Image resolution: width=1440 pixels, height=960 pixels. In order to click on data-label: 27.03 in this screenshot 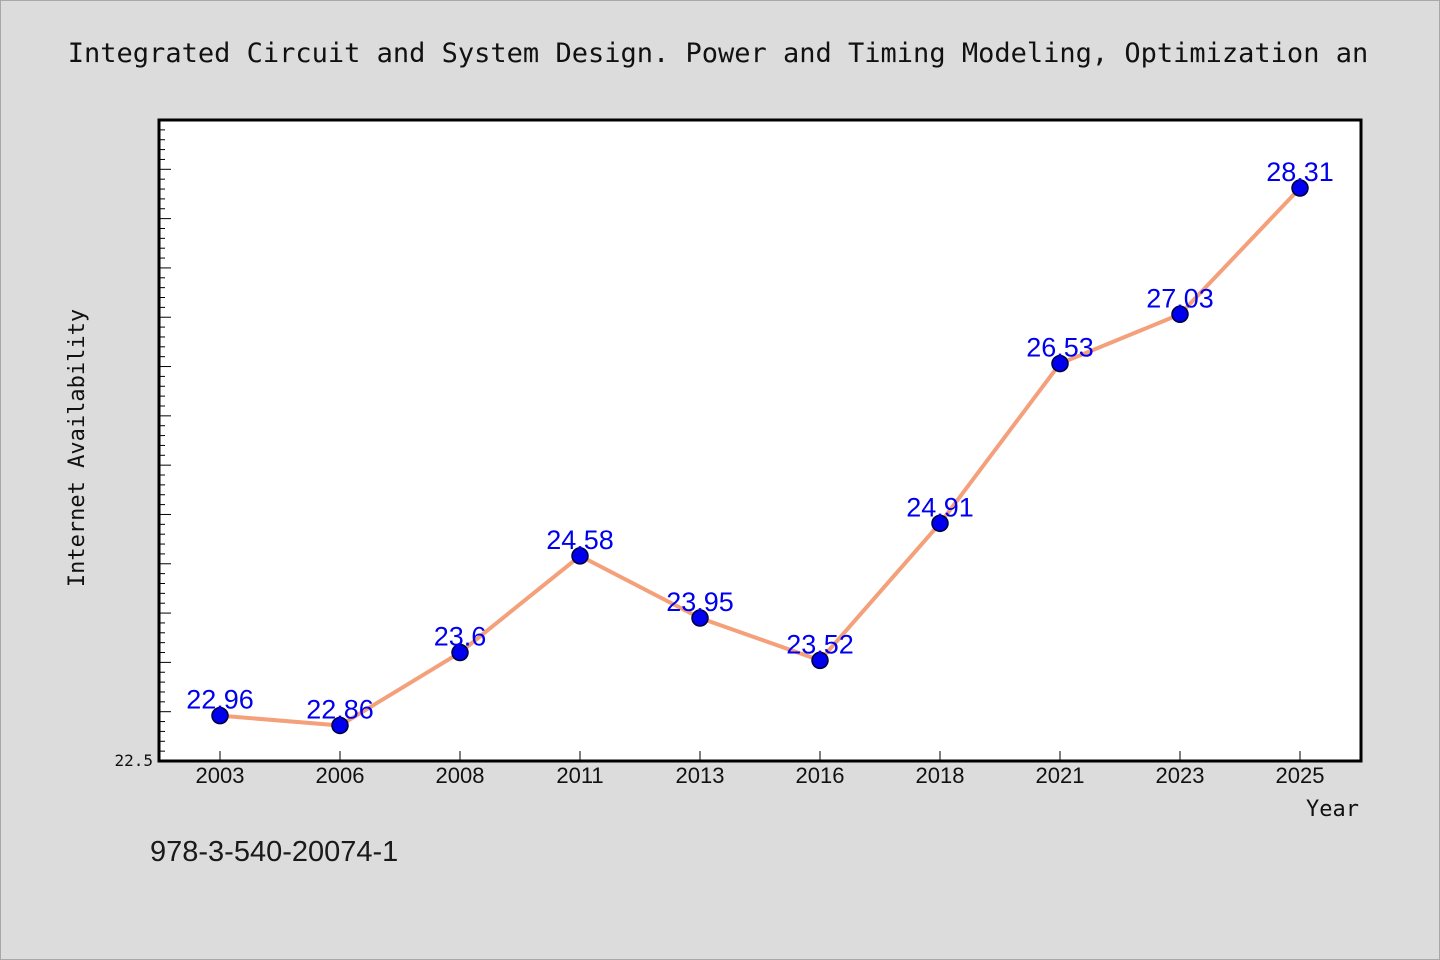, I will do `click(1180, 298)`.